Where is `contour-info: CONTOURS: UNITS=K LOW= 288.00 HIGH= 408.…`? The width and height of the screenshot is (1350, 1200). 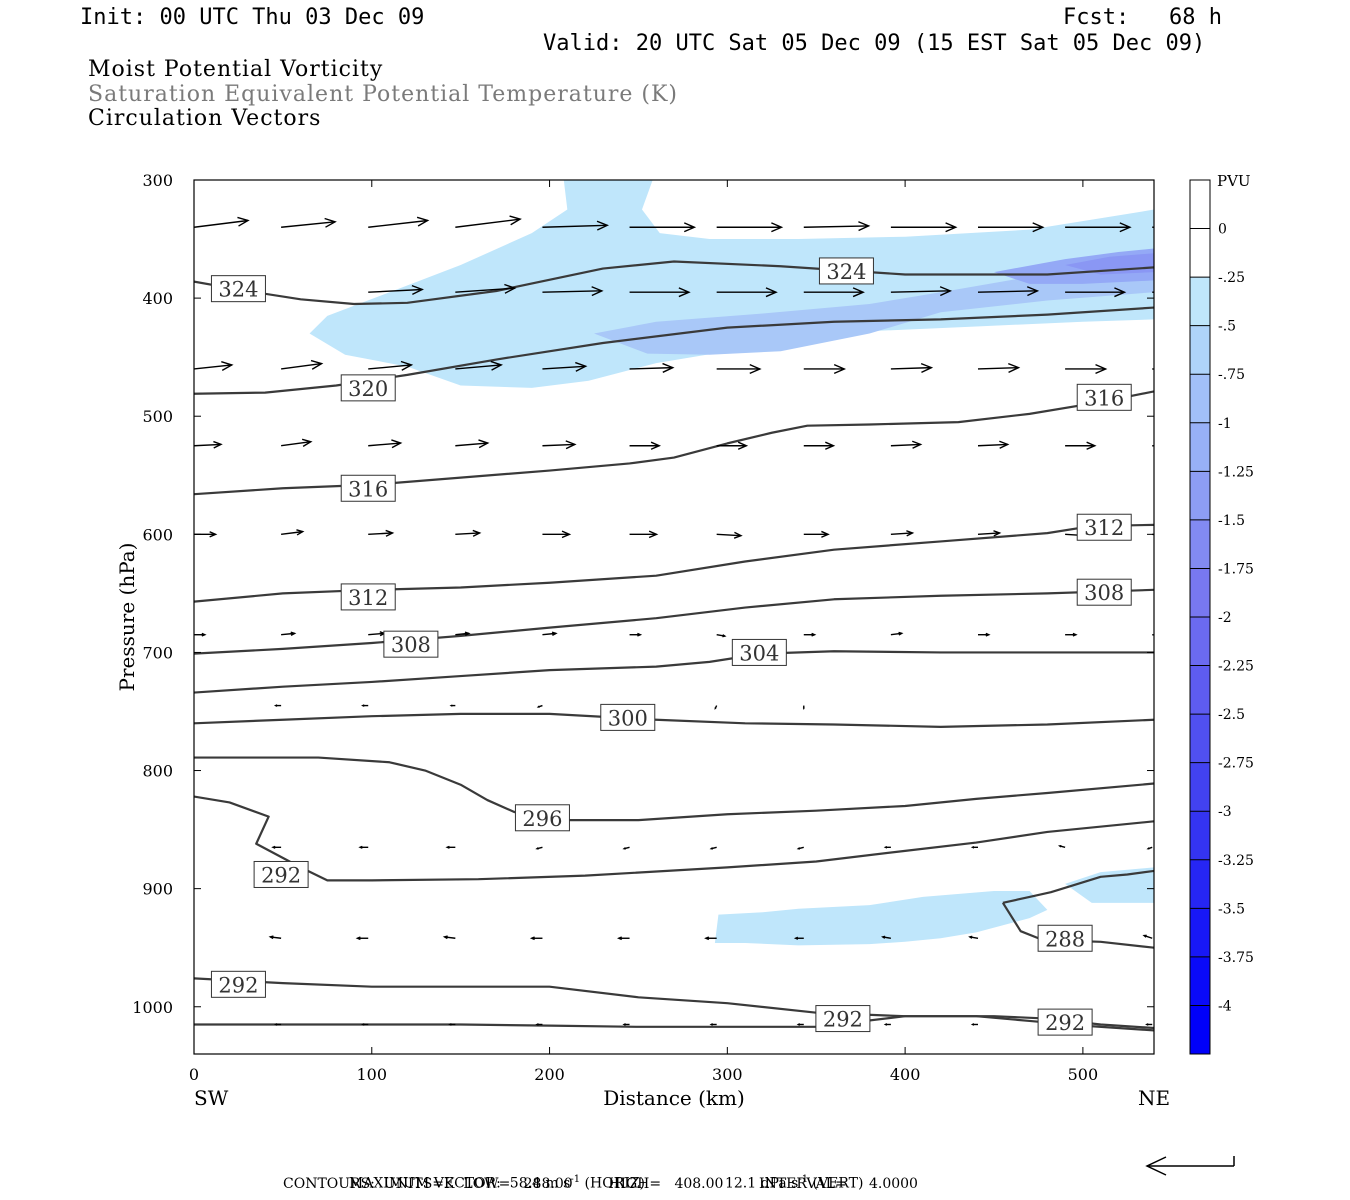
contour-info: CONTOURS: UNITS=K LOW= 288.00 HIGH= 408.… is located at coordinates (600, 1184).